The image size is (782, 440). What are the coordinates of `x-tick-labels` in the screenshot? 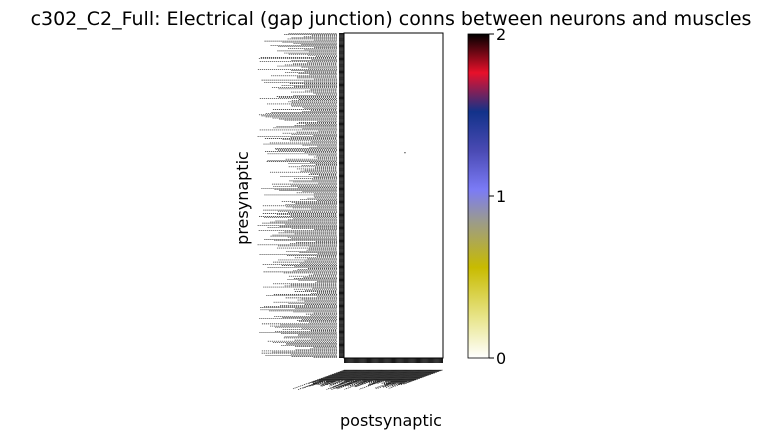 It's located at (367, 380).